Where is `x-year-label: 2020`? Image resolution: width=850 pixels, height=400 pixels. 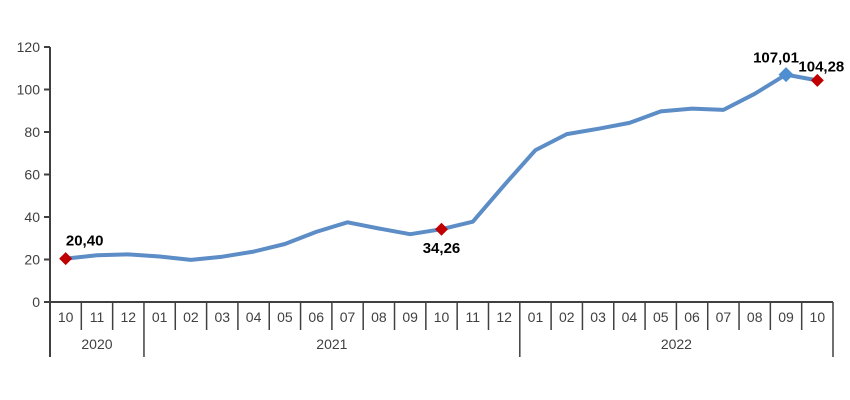
x-year-label: 2020 is located at coordinates (96, 344).